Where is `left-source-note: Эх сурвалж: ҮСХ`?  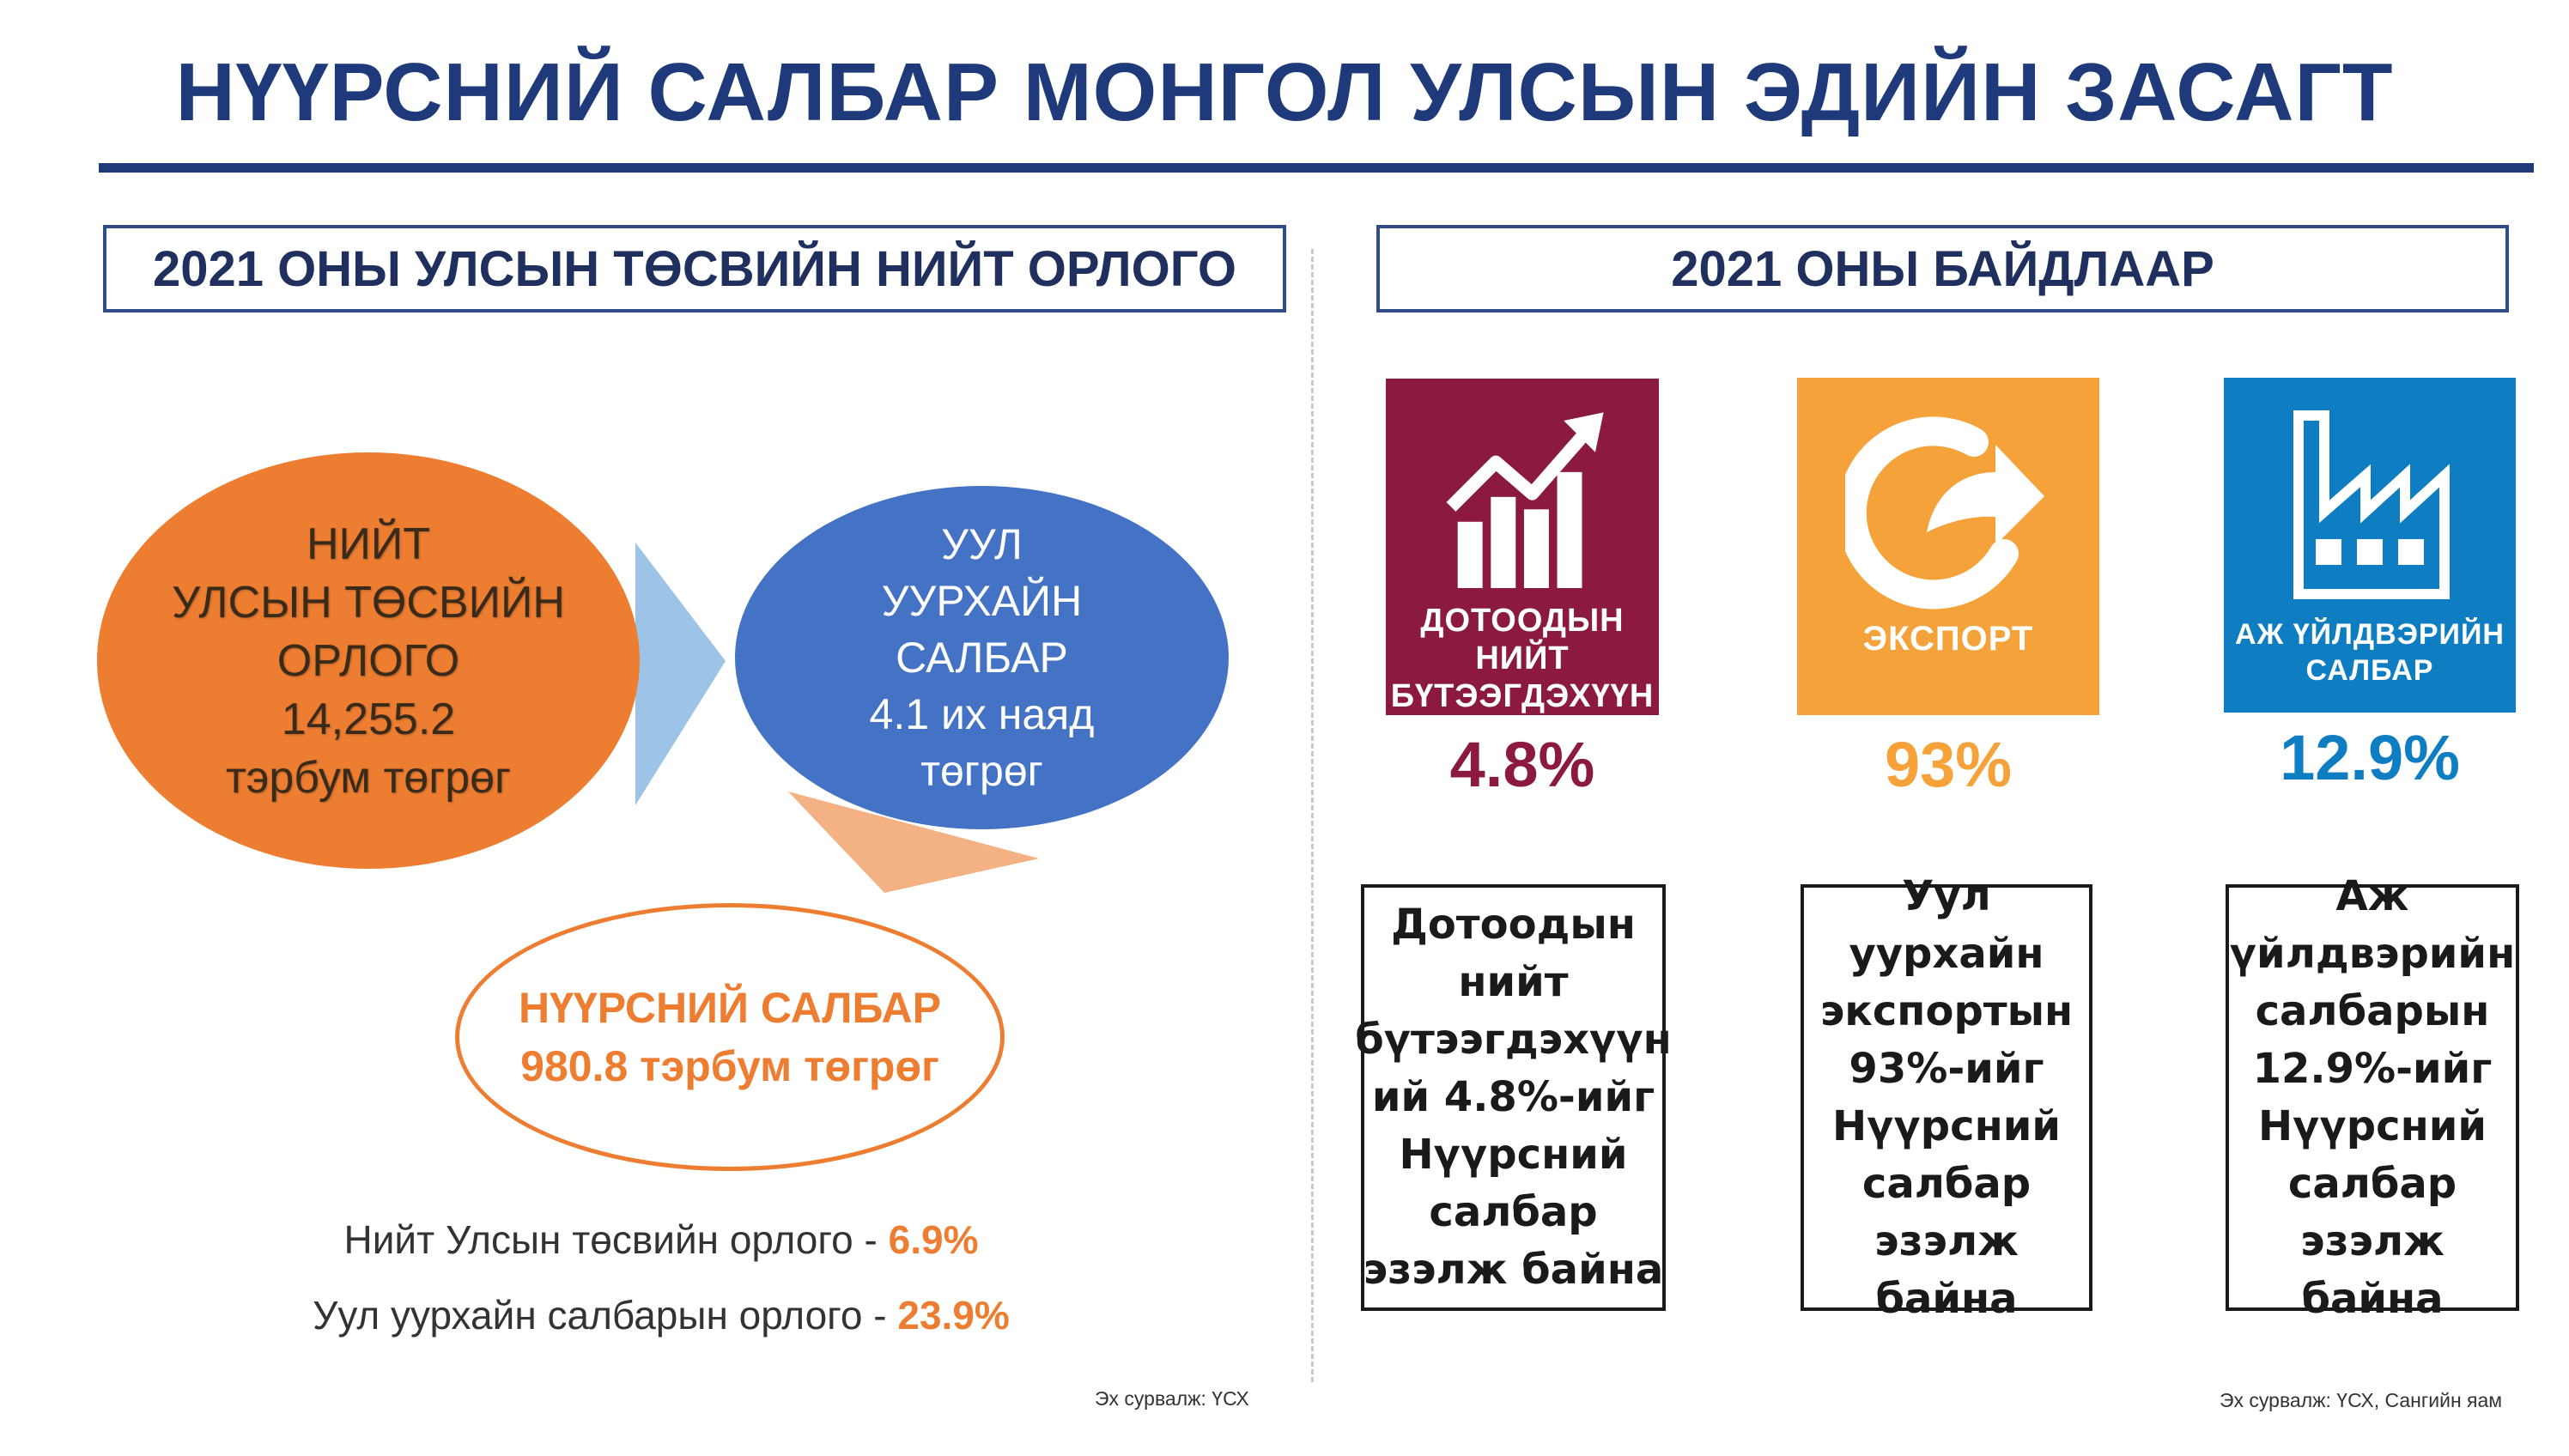
left-source-note: Эх сурвалж: ҮСХ is located at coordinates (1172, 1399).